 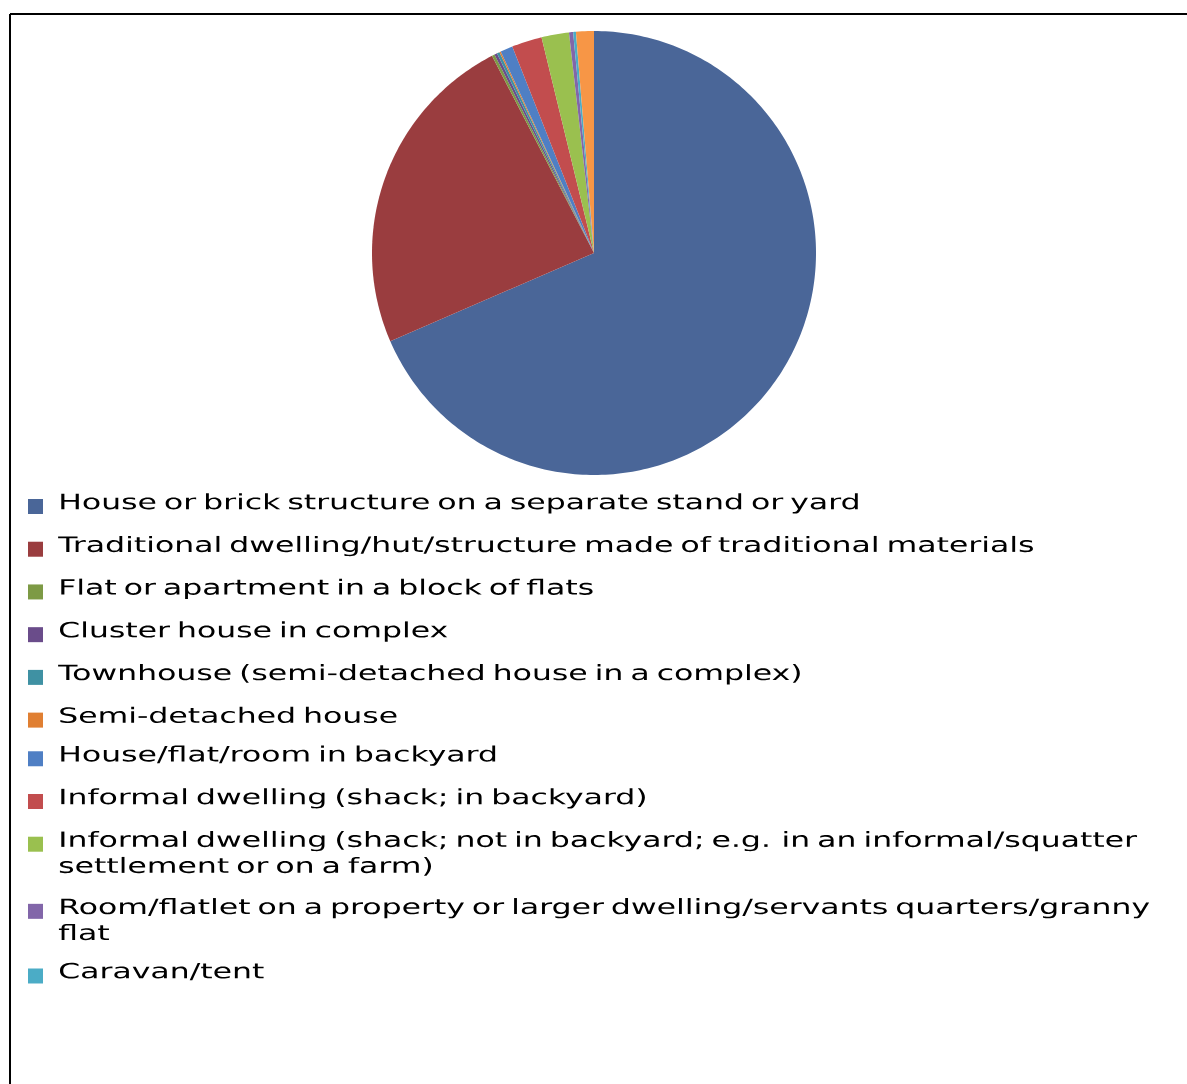 I want to click on legend-label: House/flat/room in backyard, so click(x=278, y=755).